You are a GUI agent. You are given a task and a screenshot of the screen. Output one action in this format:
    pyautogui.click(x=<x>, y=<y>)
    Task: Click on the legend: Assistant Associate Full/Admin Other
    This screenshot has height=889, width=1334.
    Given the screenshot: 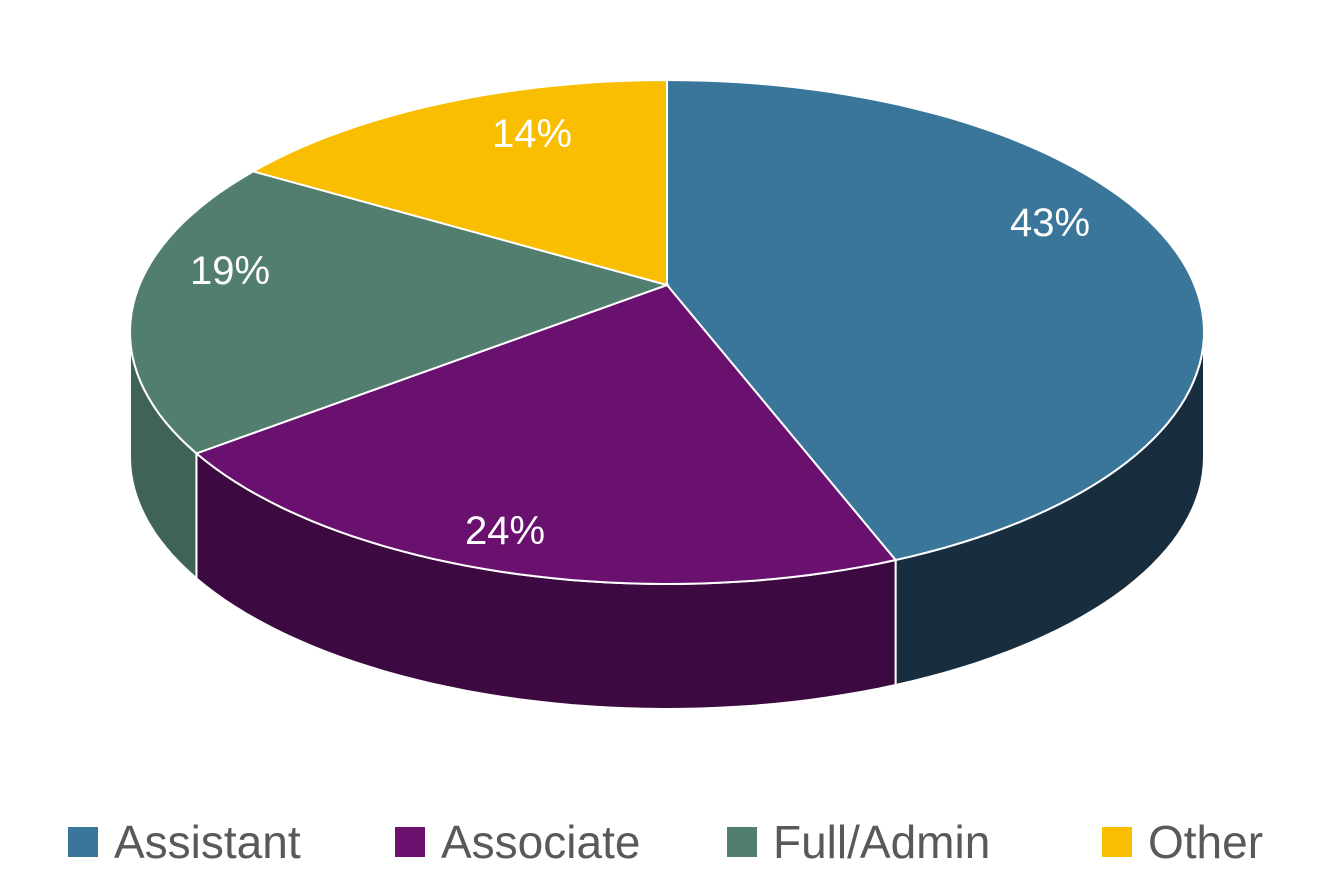 What is the action you would take?
    pyautogui.click(x=667, y=842)
    